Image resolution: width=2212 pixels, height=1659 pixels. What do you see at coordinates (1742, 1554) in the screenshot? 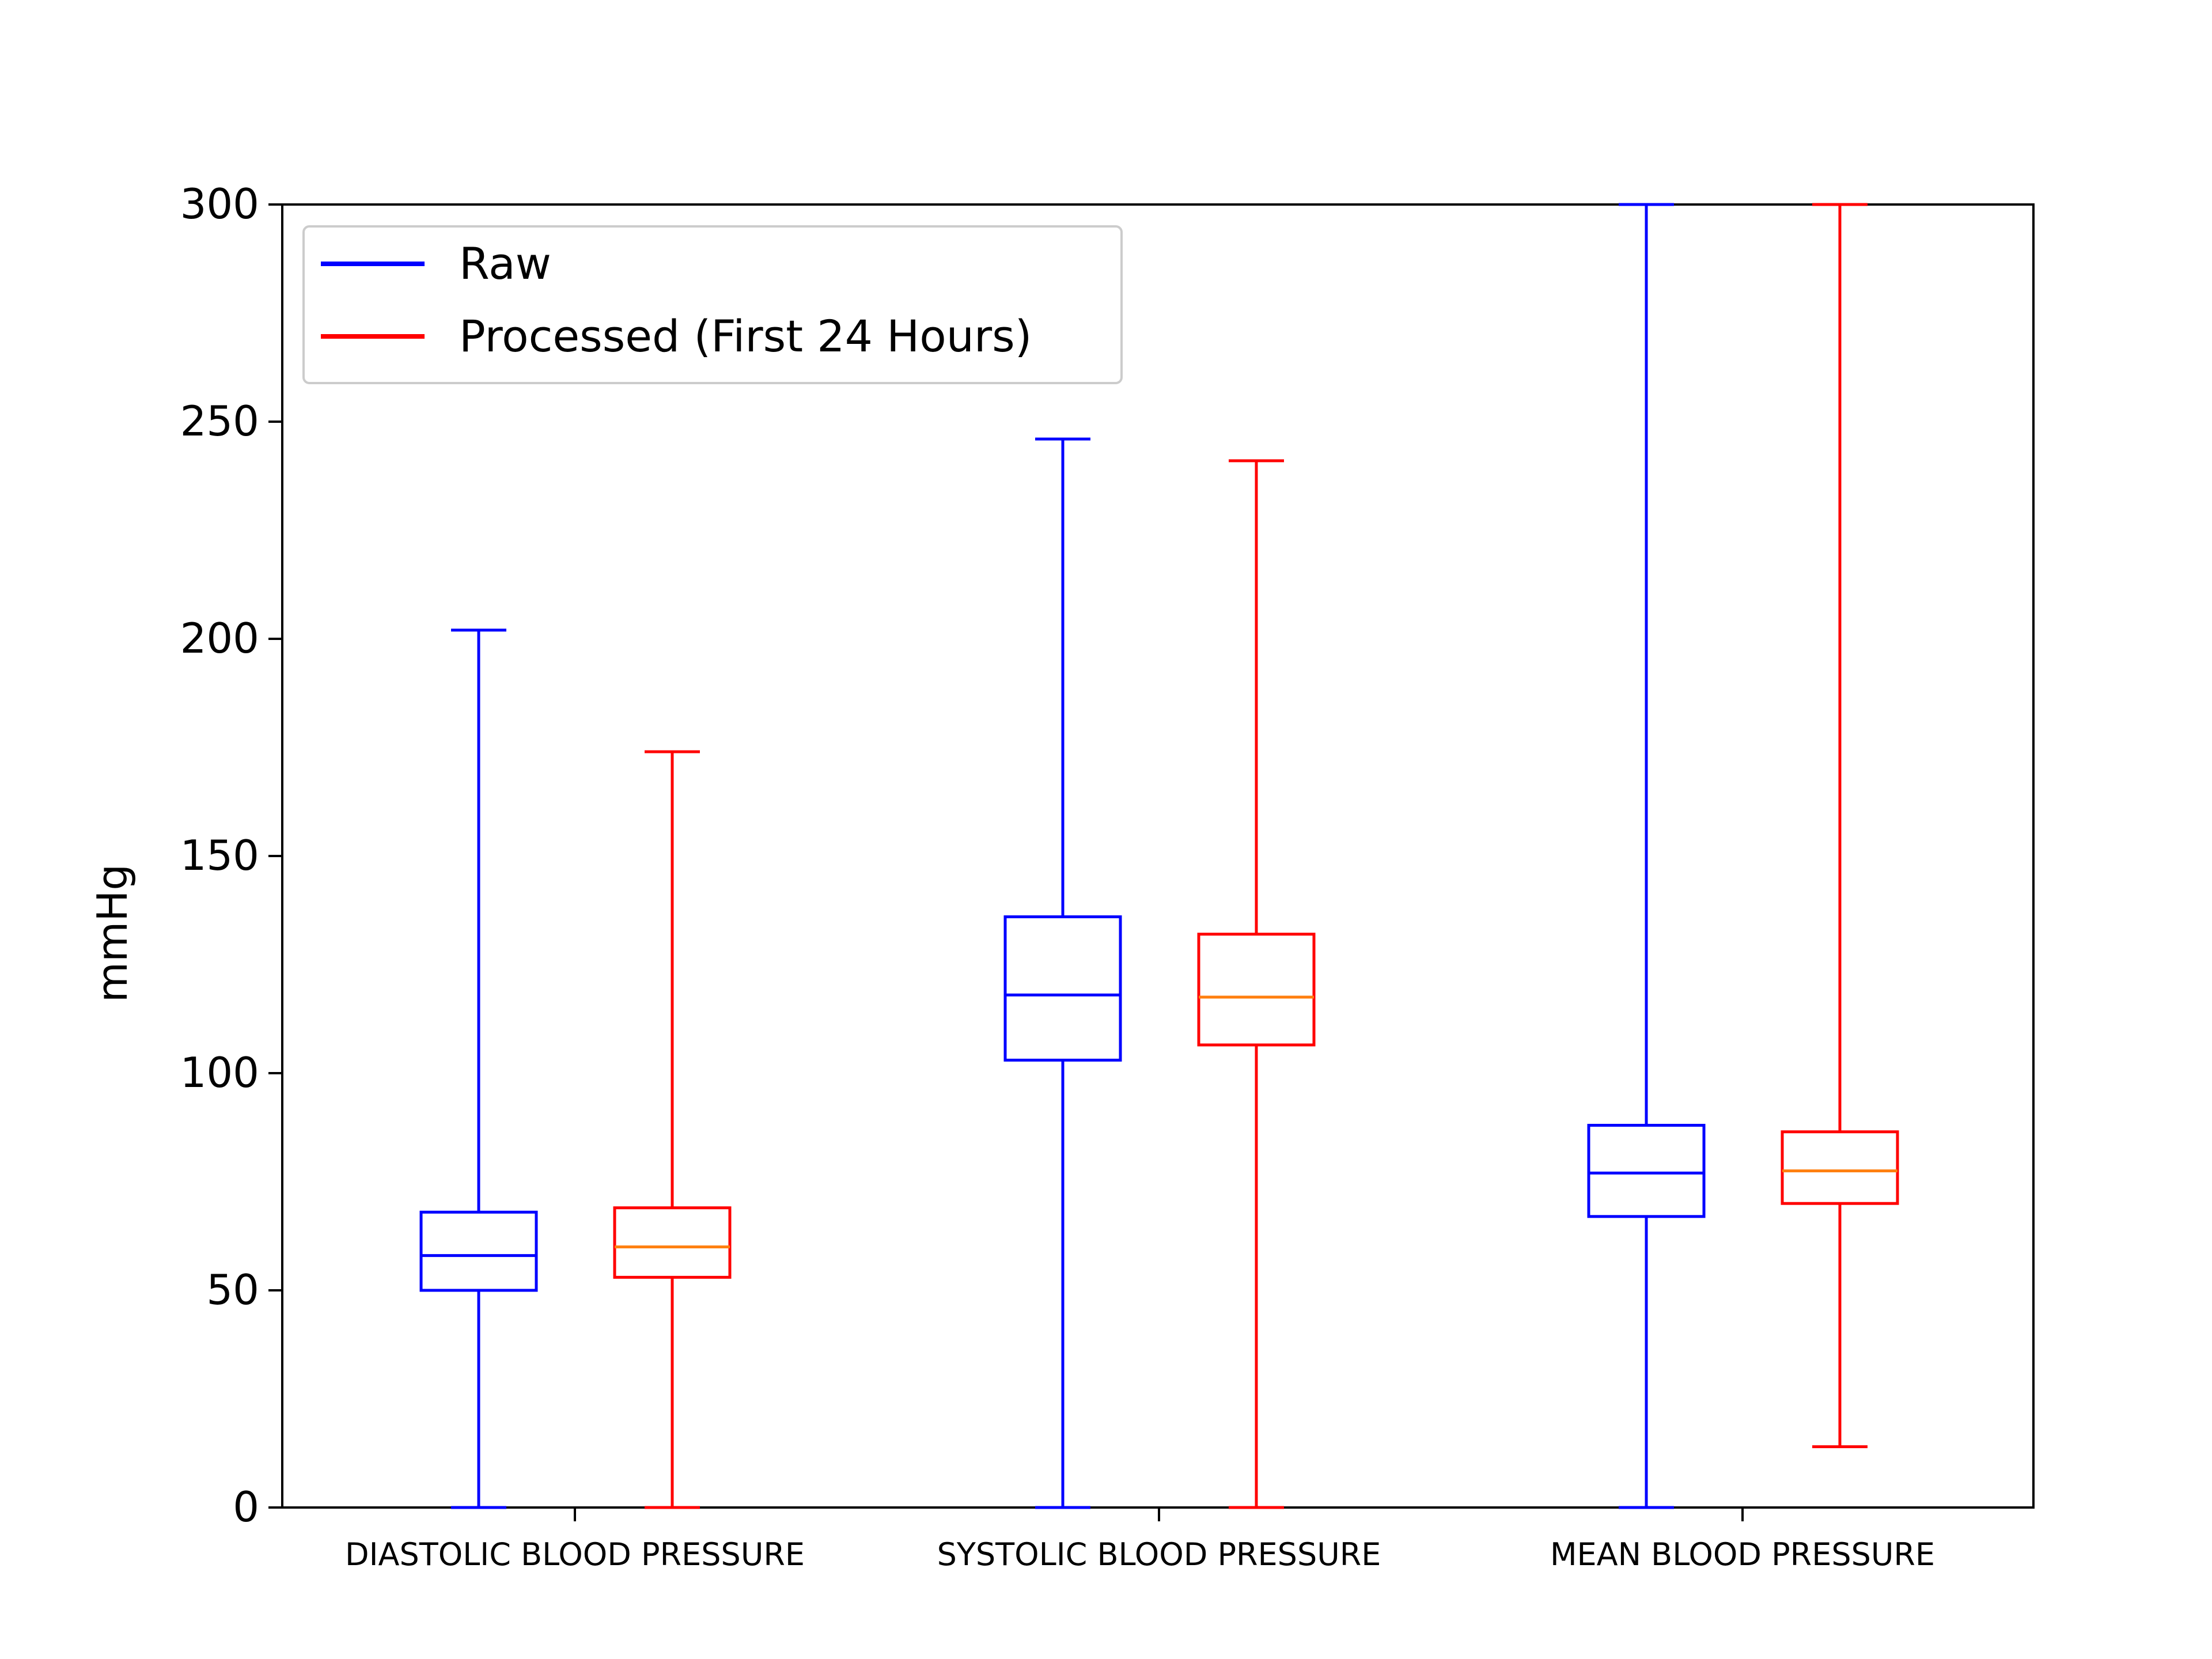
I see `x-tick-label: MEAN BLOOD PRESSURE` at bounding box center [1742, 1554].